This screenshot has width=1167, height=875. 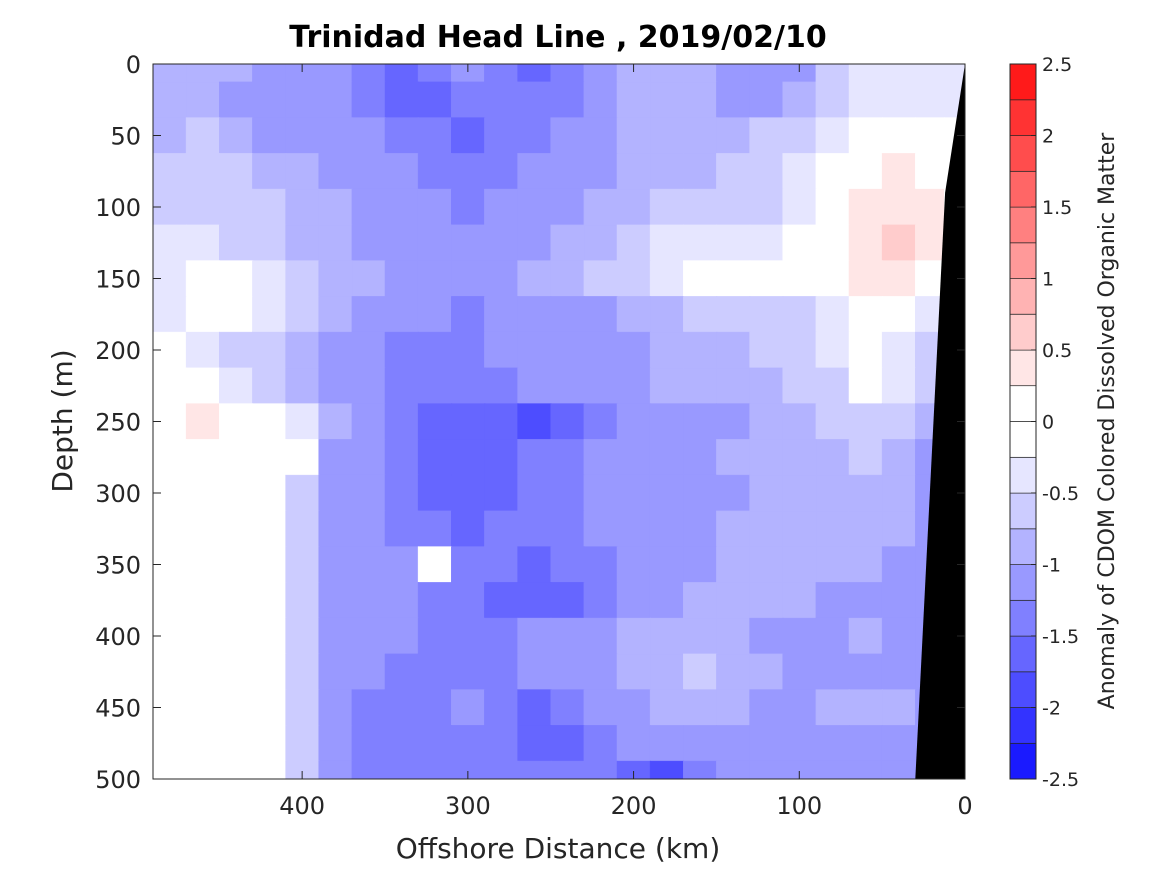 I want to click on x-tick-label: 0, so click(x=964, y=806).